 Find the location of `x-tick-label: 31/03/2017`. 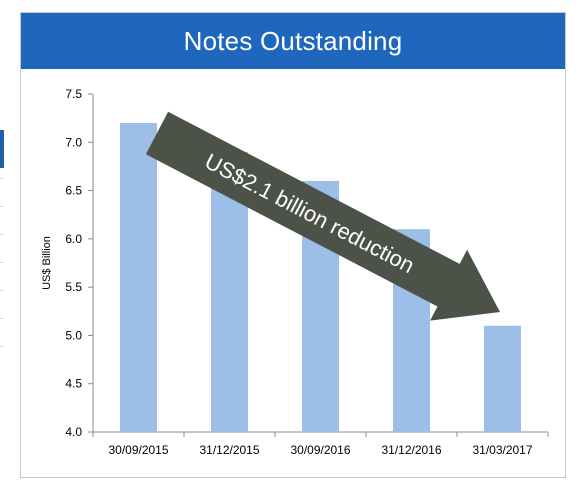

x-tick-label: 31/03/2017 is located at coordinates (502, 450).